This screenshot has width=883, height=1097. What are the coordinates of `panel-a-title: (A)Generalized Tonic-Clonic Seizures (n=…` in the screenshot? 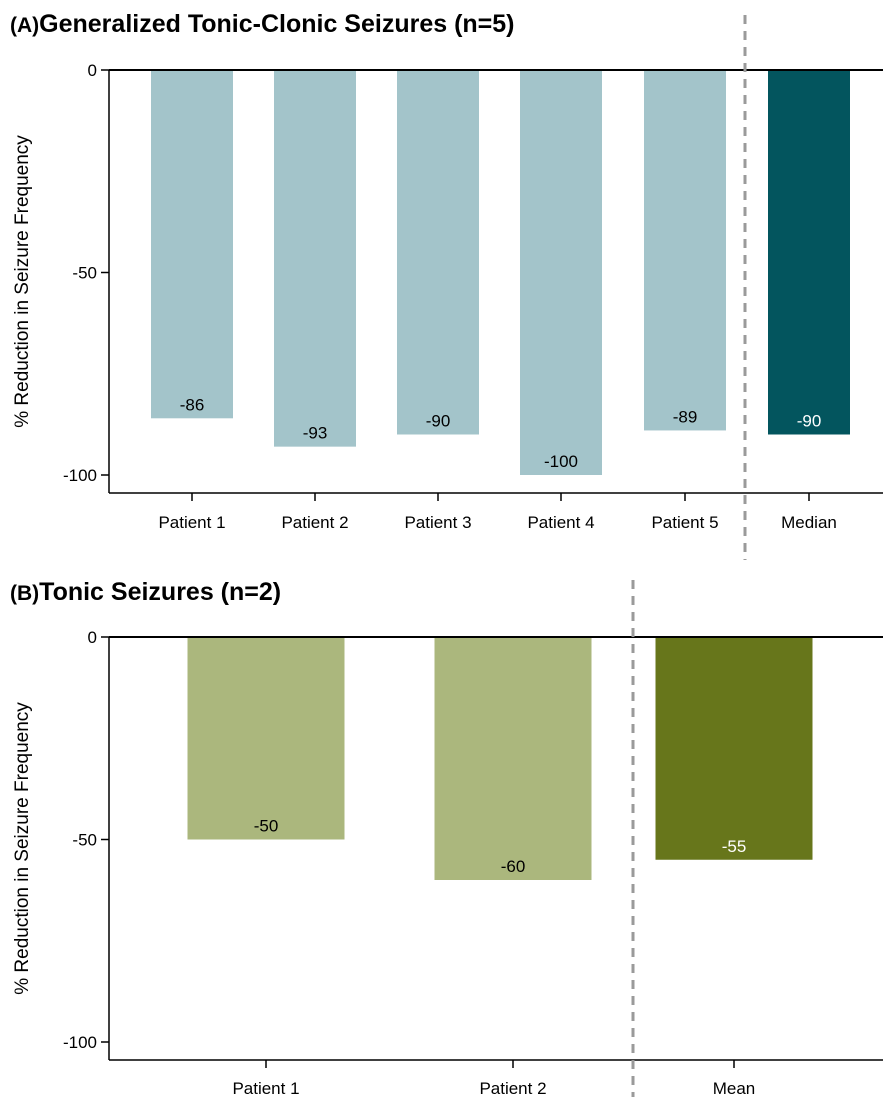 It's located at (262, 24).